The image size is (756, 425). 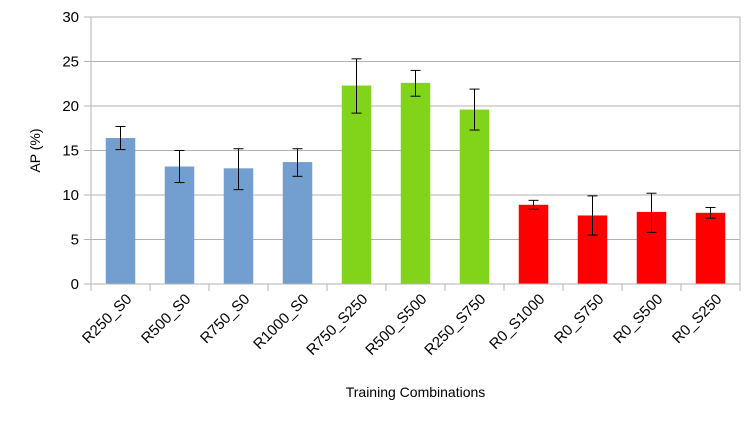 What do you see at coordinates (337, 325) in the screenshot?
I see `x-tick-label: R750_S250` at bounding box center [337, 325].